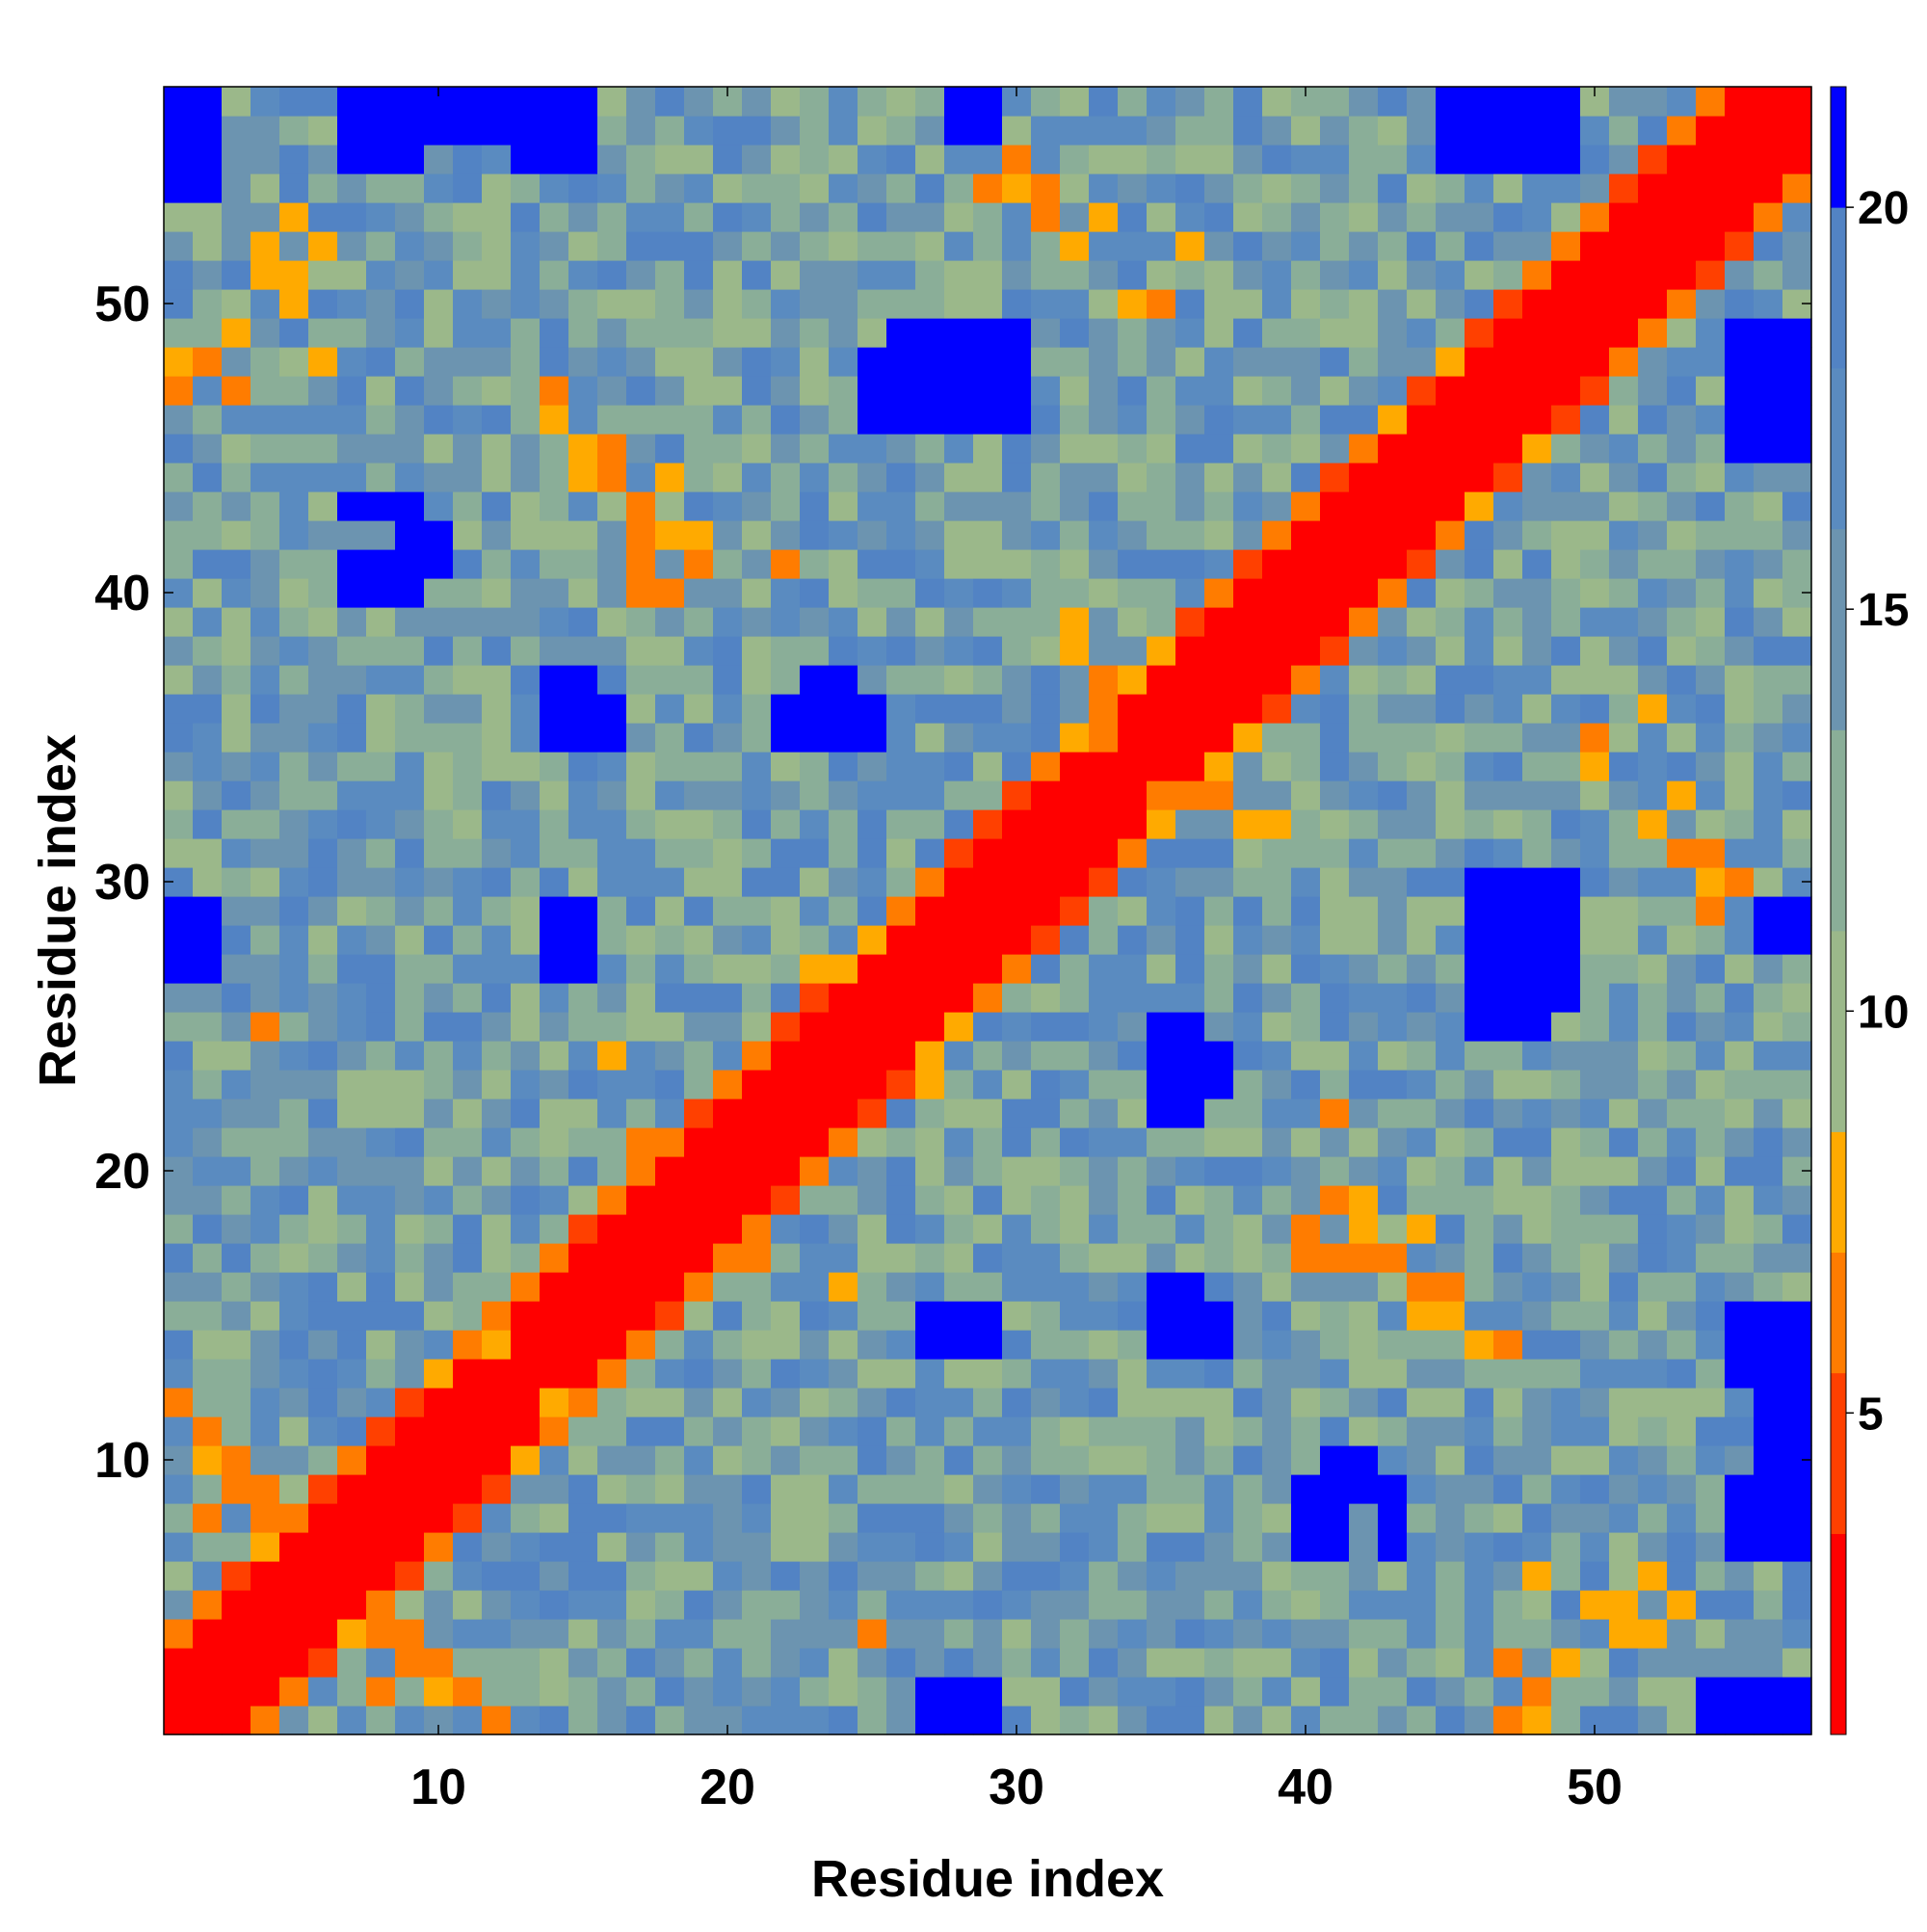 The height and width of the screenshot is (1932, 1927). Describe the element at coordinates (1871, 1414) in the screenshot. I see `colorbar-tick-label: 5` at that location.